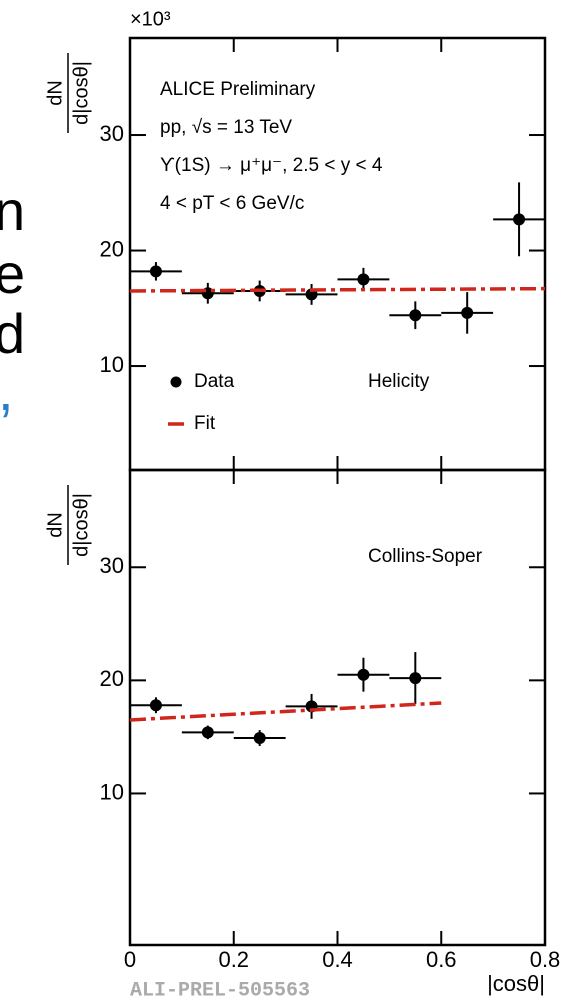 This screenshot has height=1001, width=578. What do you see at coordinates (214, 381) in the screenshot?
I see `legend-label: Data` at bounding box center [214, 381].